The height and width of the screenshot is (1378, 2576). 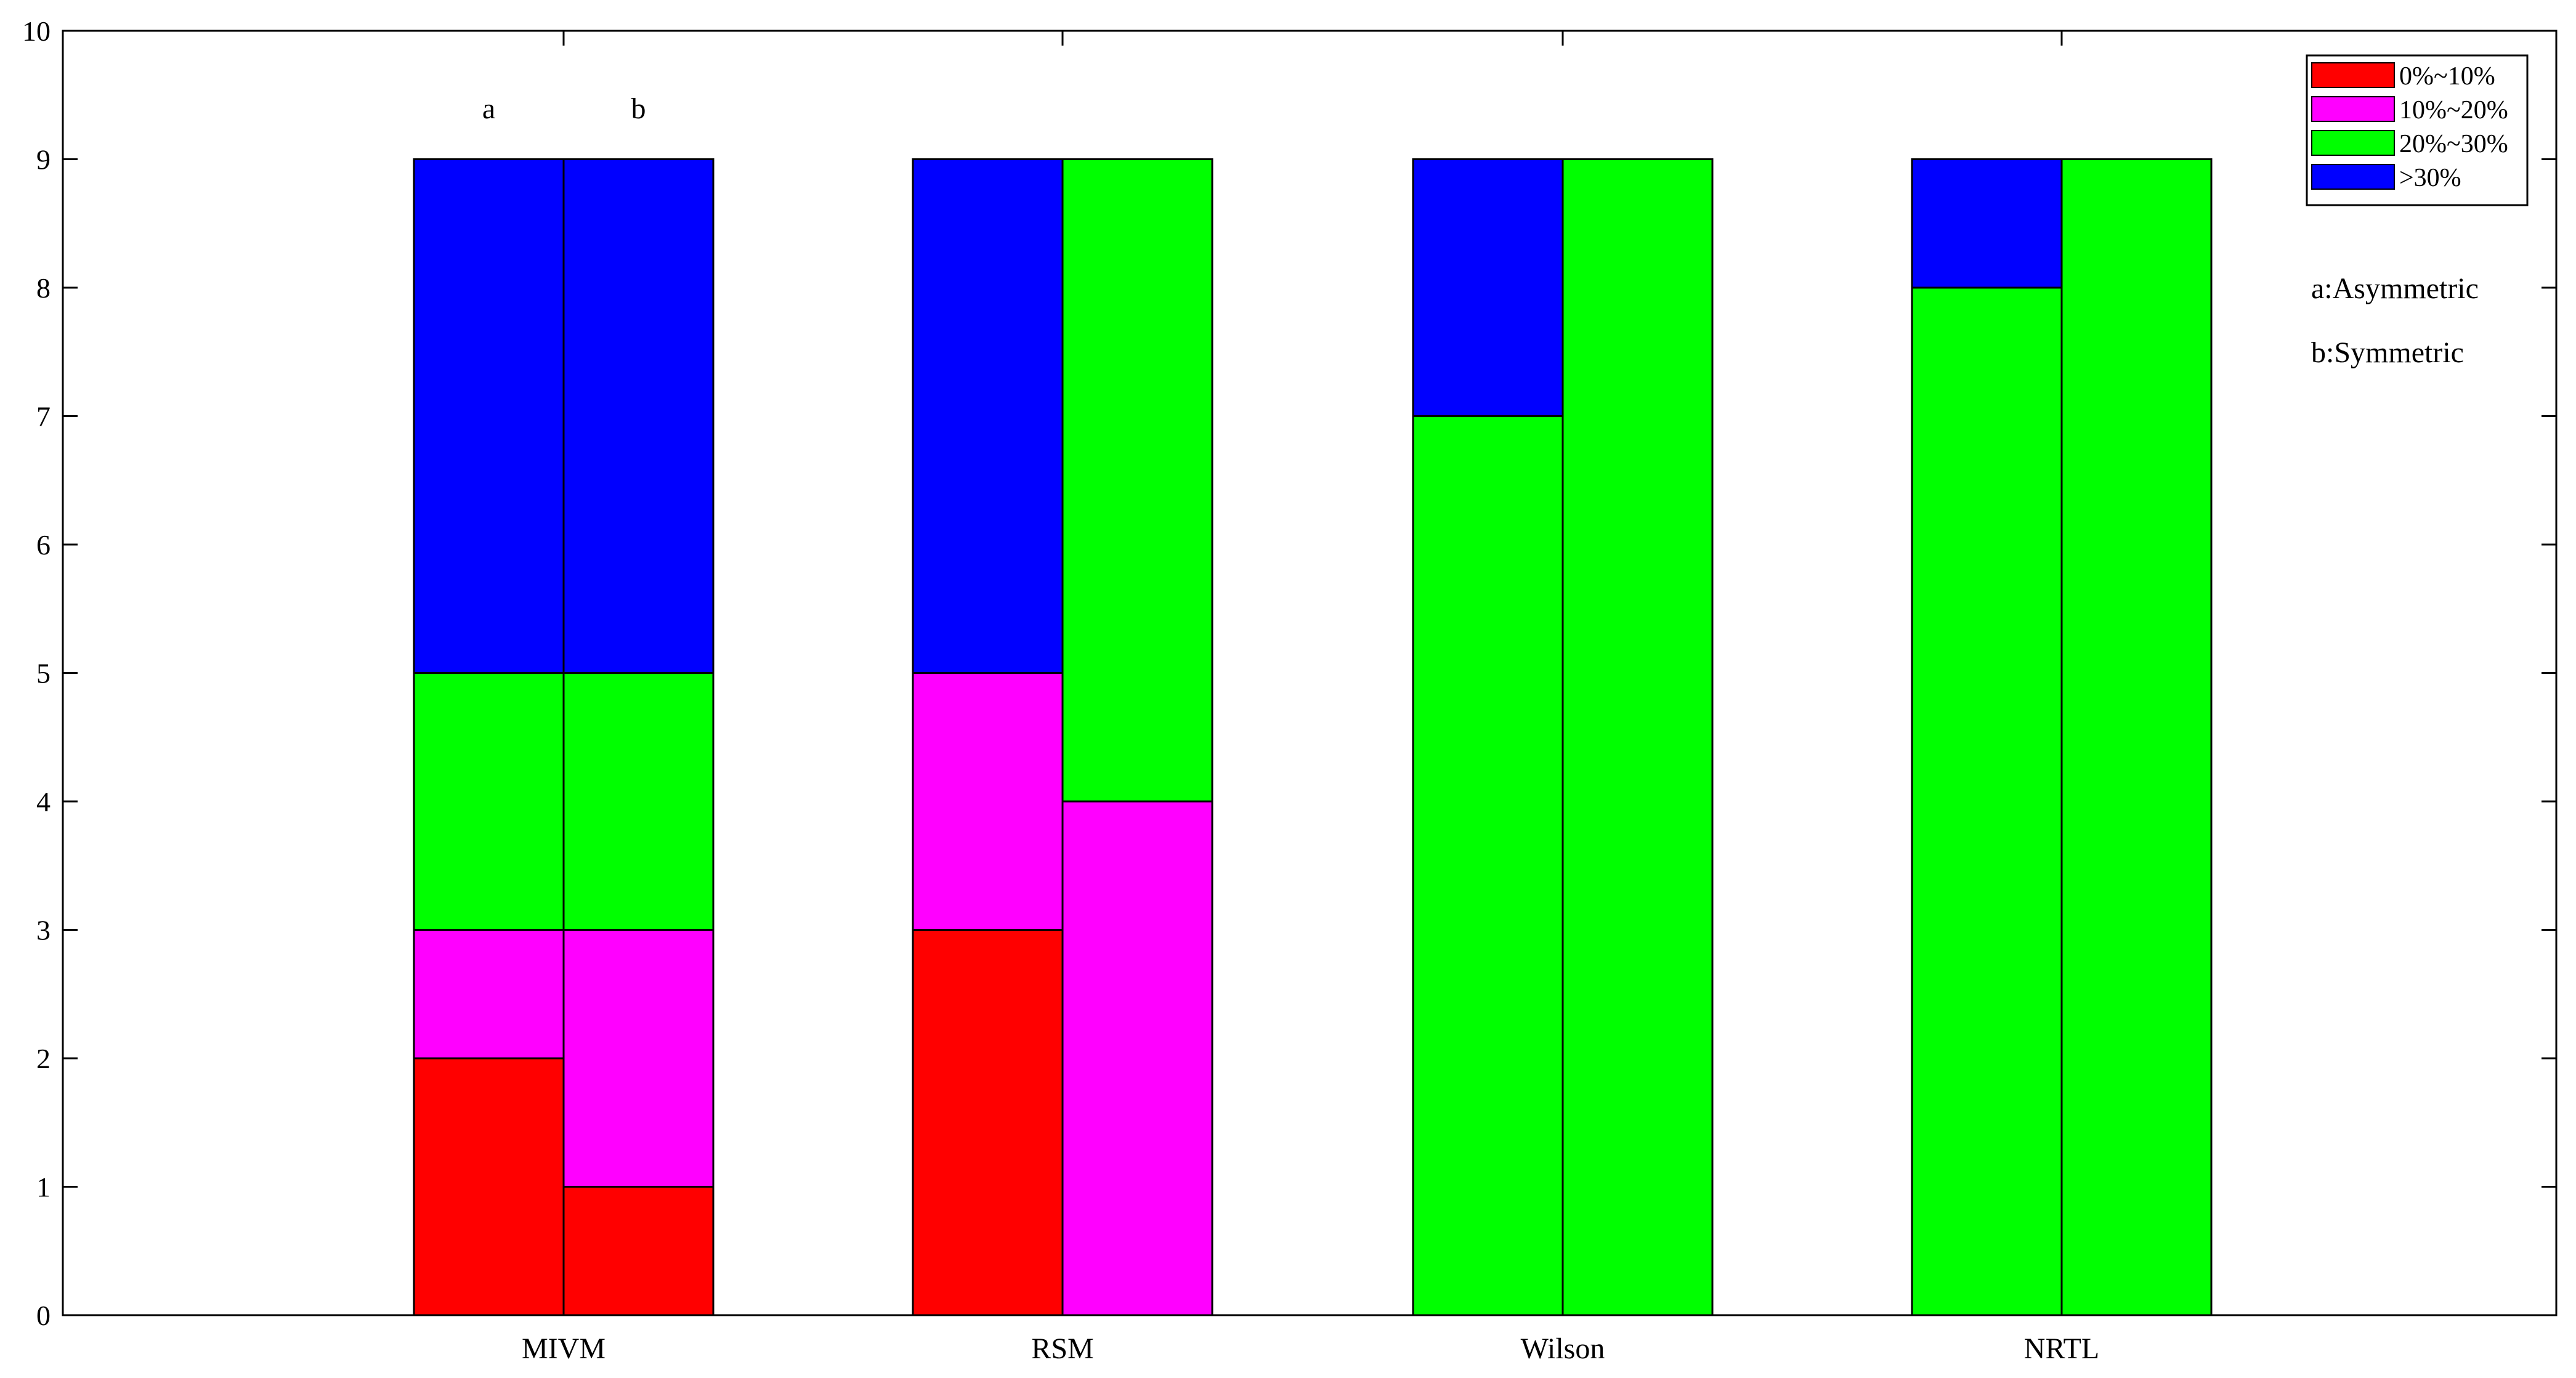 I want to click on legend-label: 20%~30%, so click(x=2453, y=144).